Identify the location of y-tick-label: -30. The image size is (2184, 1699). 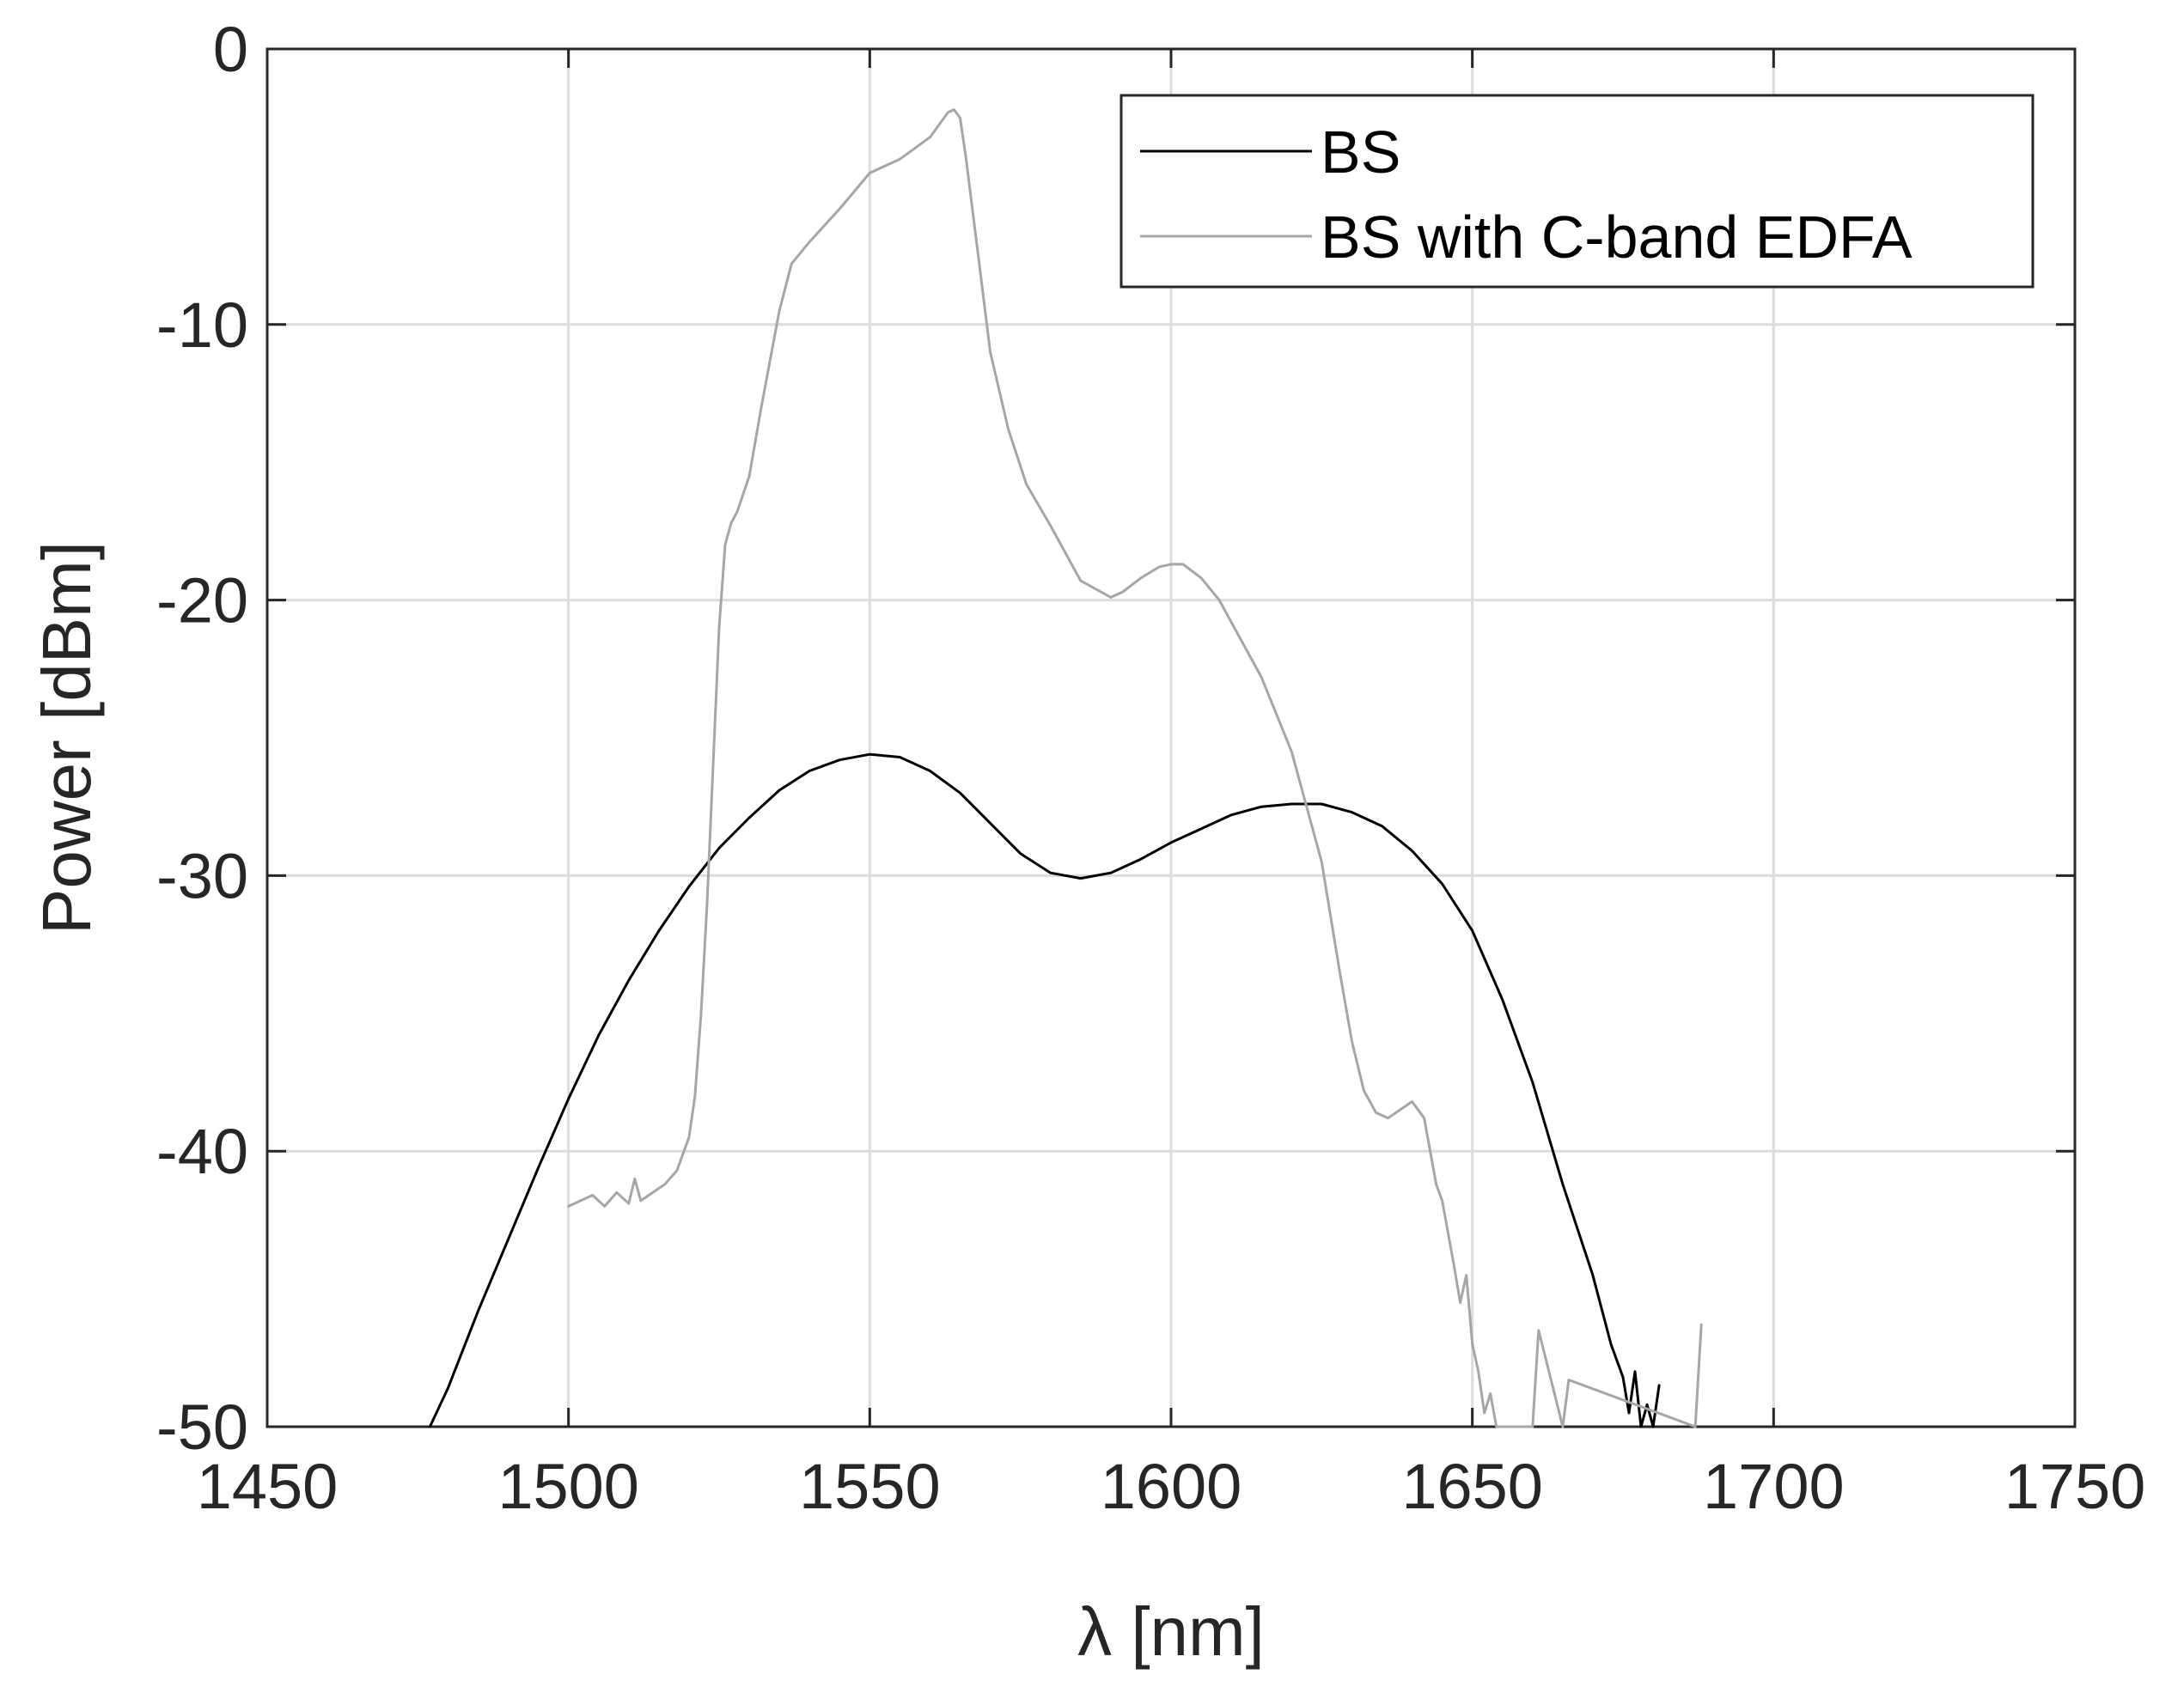
(202, 875).